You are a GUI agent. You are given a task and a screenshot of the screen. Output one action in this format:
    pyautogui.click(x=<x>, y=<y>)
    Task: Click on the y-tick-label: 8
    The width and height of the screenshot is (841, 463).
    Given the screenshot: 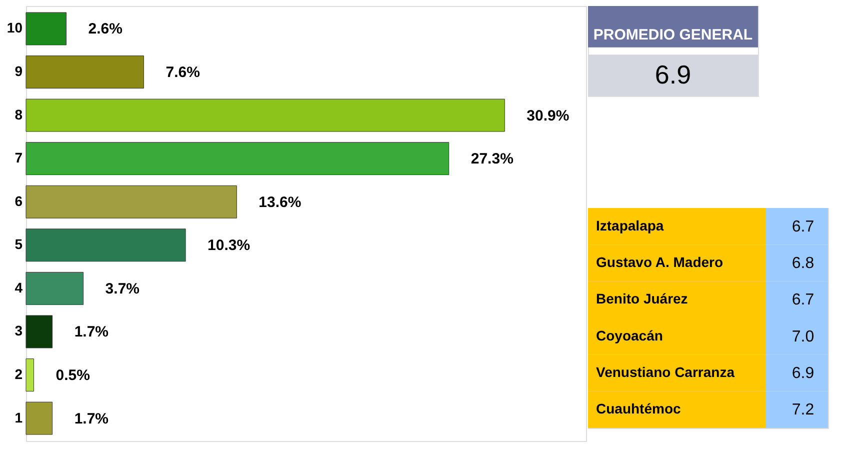 What is the action you would take?
    pyautogui.click(x=18, y=114)
    